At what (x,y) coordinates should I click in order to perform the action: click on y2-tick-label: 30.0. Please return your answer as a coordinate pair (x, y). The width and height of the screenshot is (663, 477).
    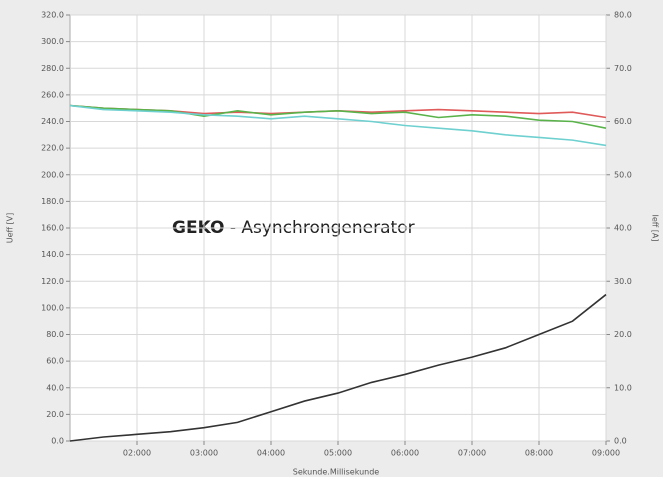
    Looking at the image, I should click on (623, 281).